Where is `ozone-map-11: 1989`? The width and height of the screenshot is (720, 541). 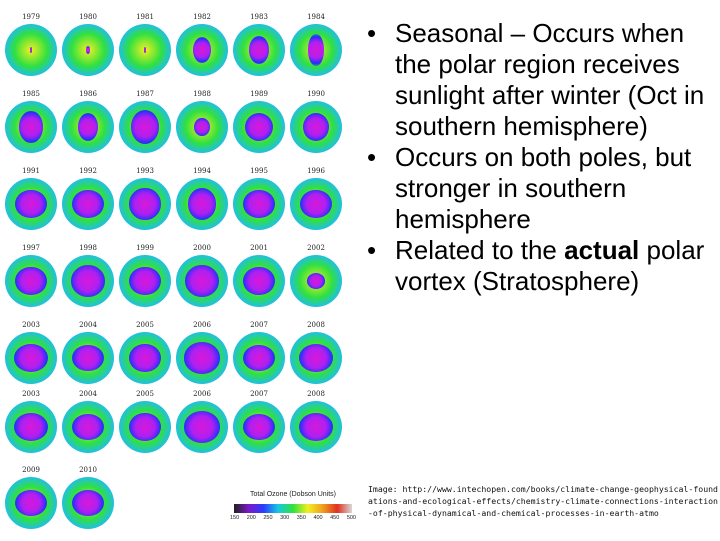 ozone-map-11: 1989 is located at coordinates (259, 127).